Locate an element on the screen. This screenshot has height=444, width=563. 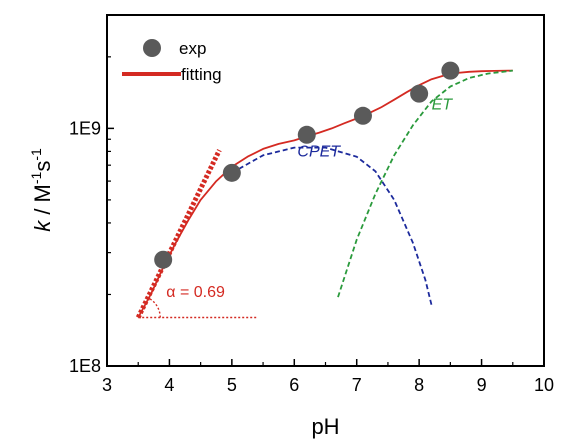
annotation-label: CPET is located at coordinates (319, 152).